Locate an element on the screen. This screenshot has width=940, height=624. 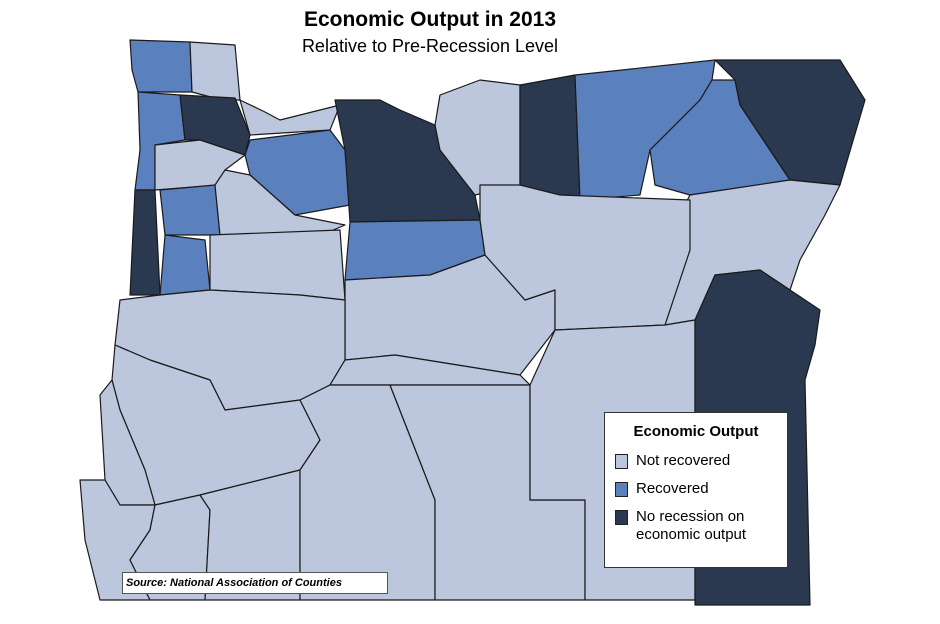
map-title: Economic Output in 2013 is located at coordinates (430, 19).